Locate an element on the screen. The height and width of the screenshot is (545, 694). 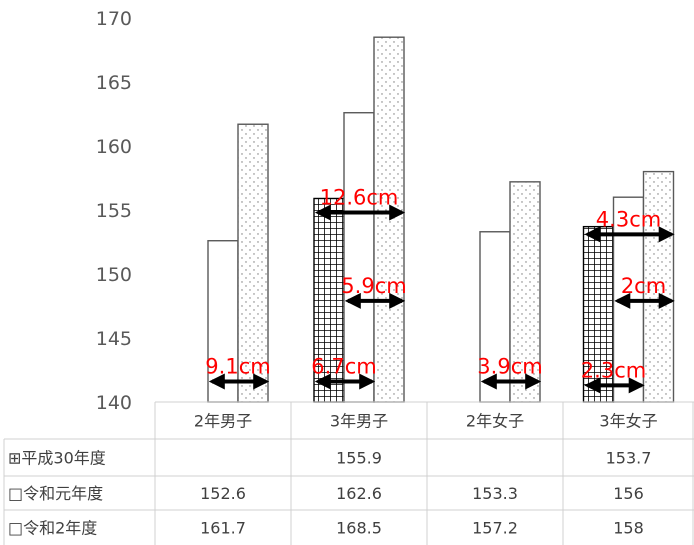
y-tick-label: 155 is located at coordinates (114, 211).